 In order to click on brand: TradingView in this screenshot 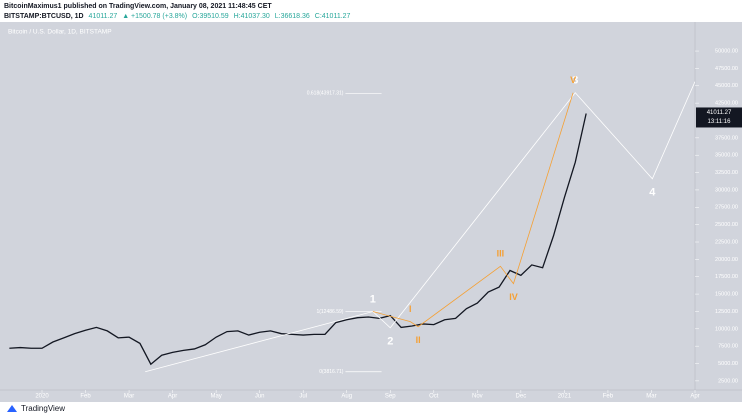, I will do `click(43, 408)`.